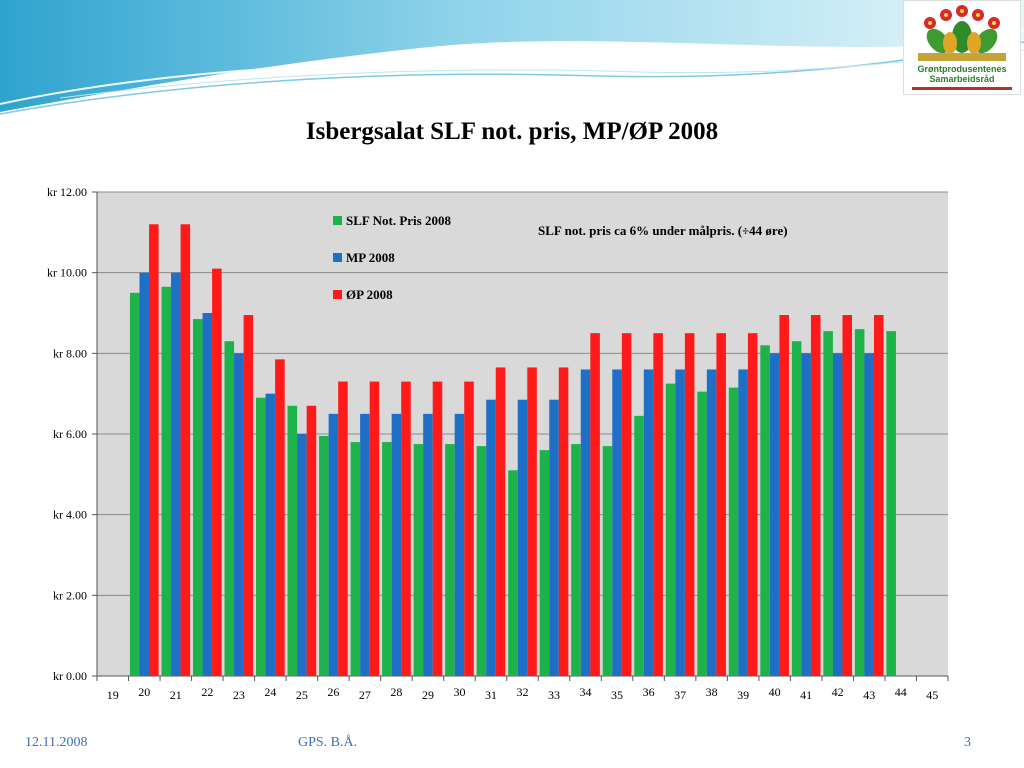  I want to click on x-tick-label: 39, so click(743, 695).